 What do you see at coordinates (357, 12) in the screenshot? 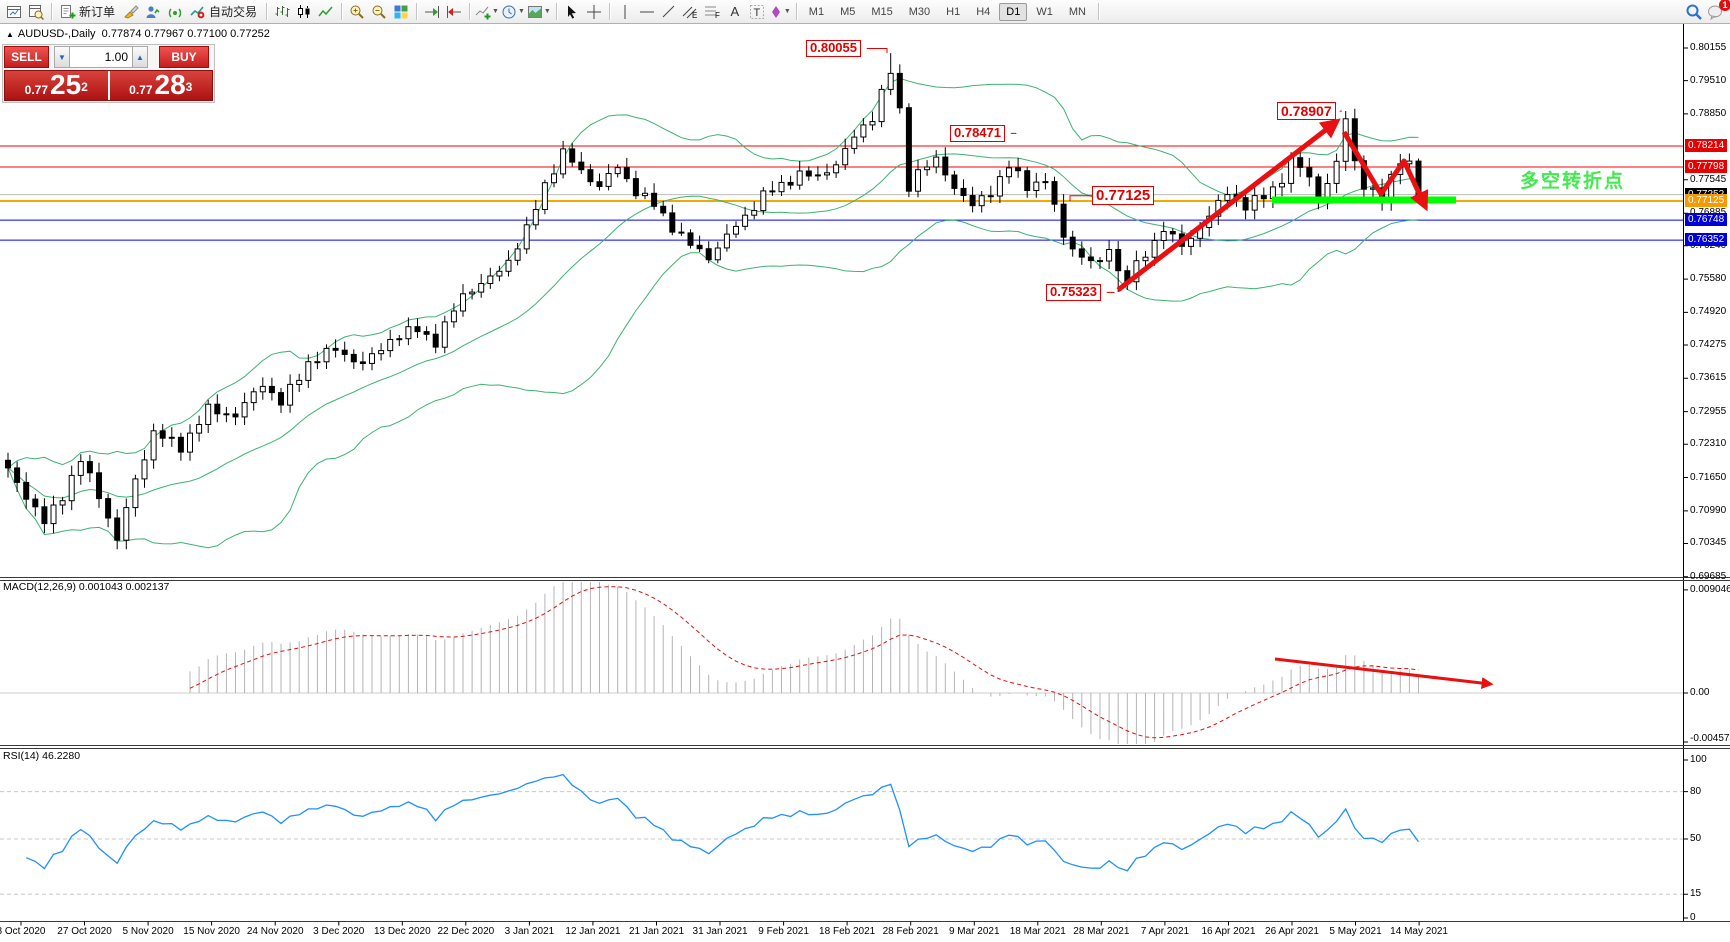
I see `zoom-in-icon` at bounding box center [357, 12].